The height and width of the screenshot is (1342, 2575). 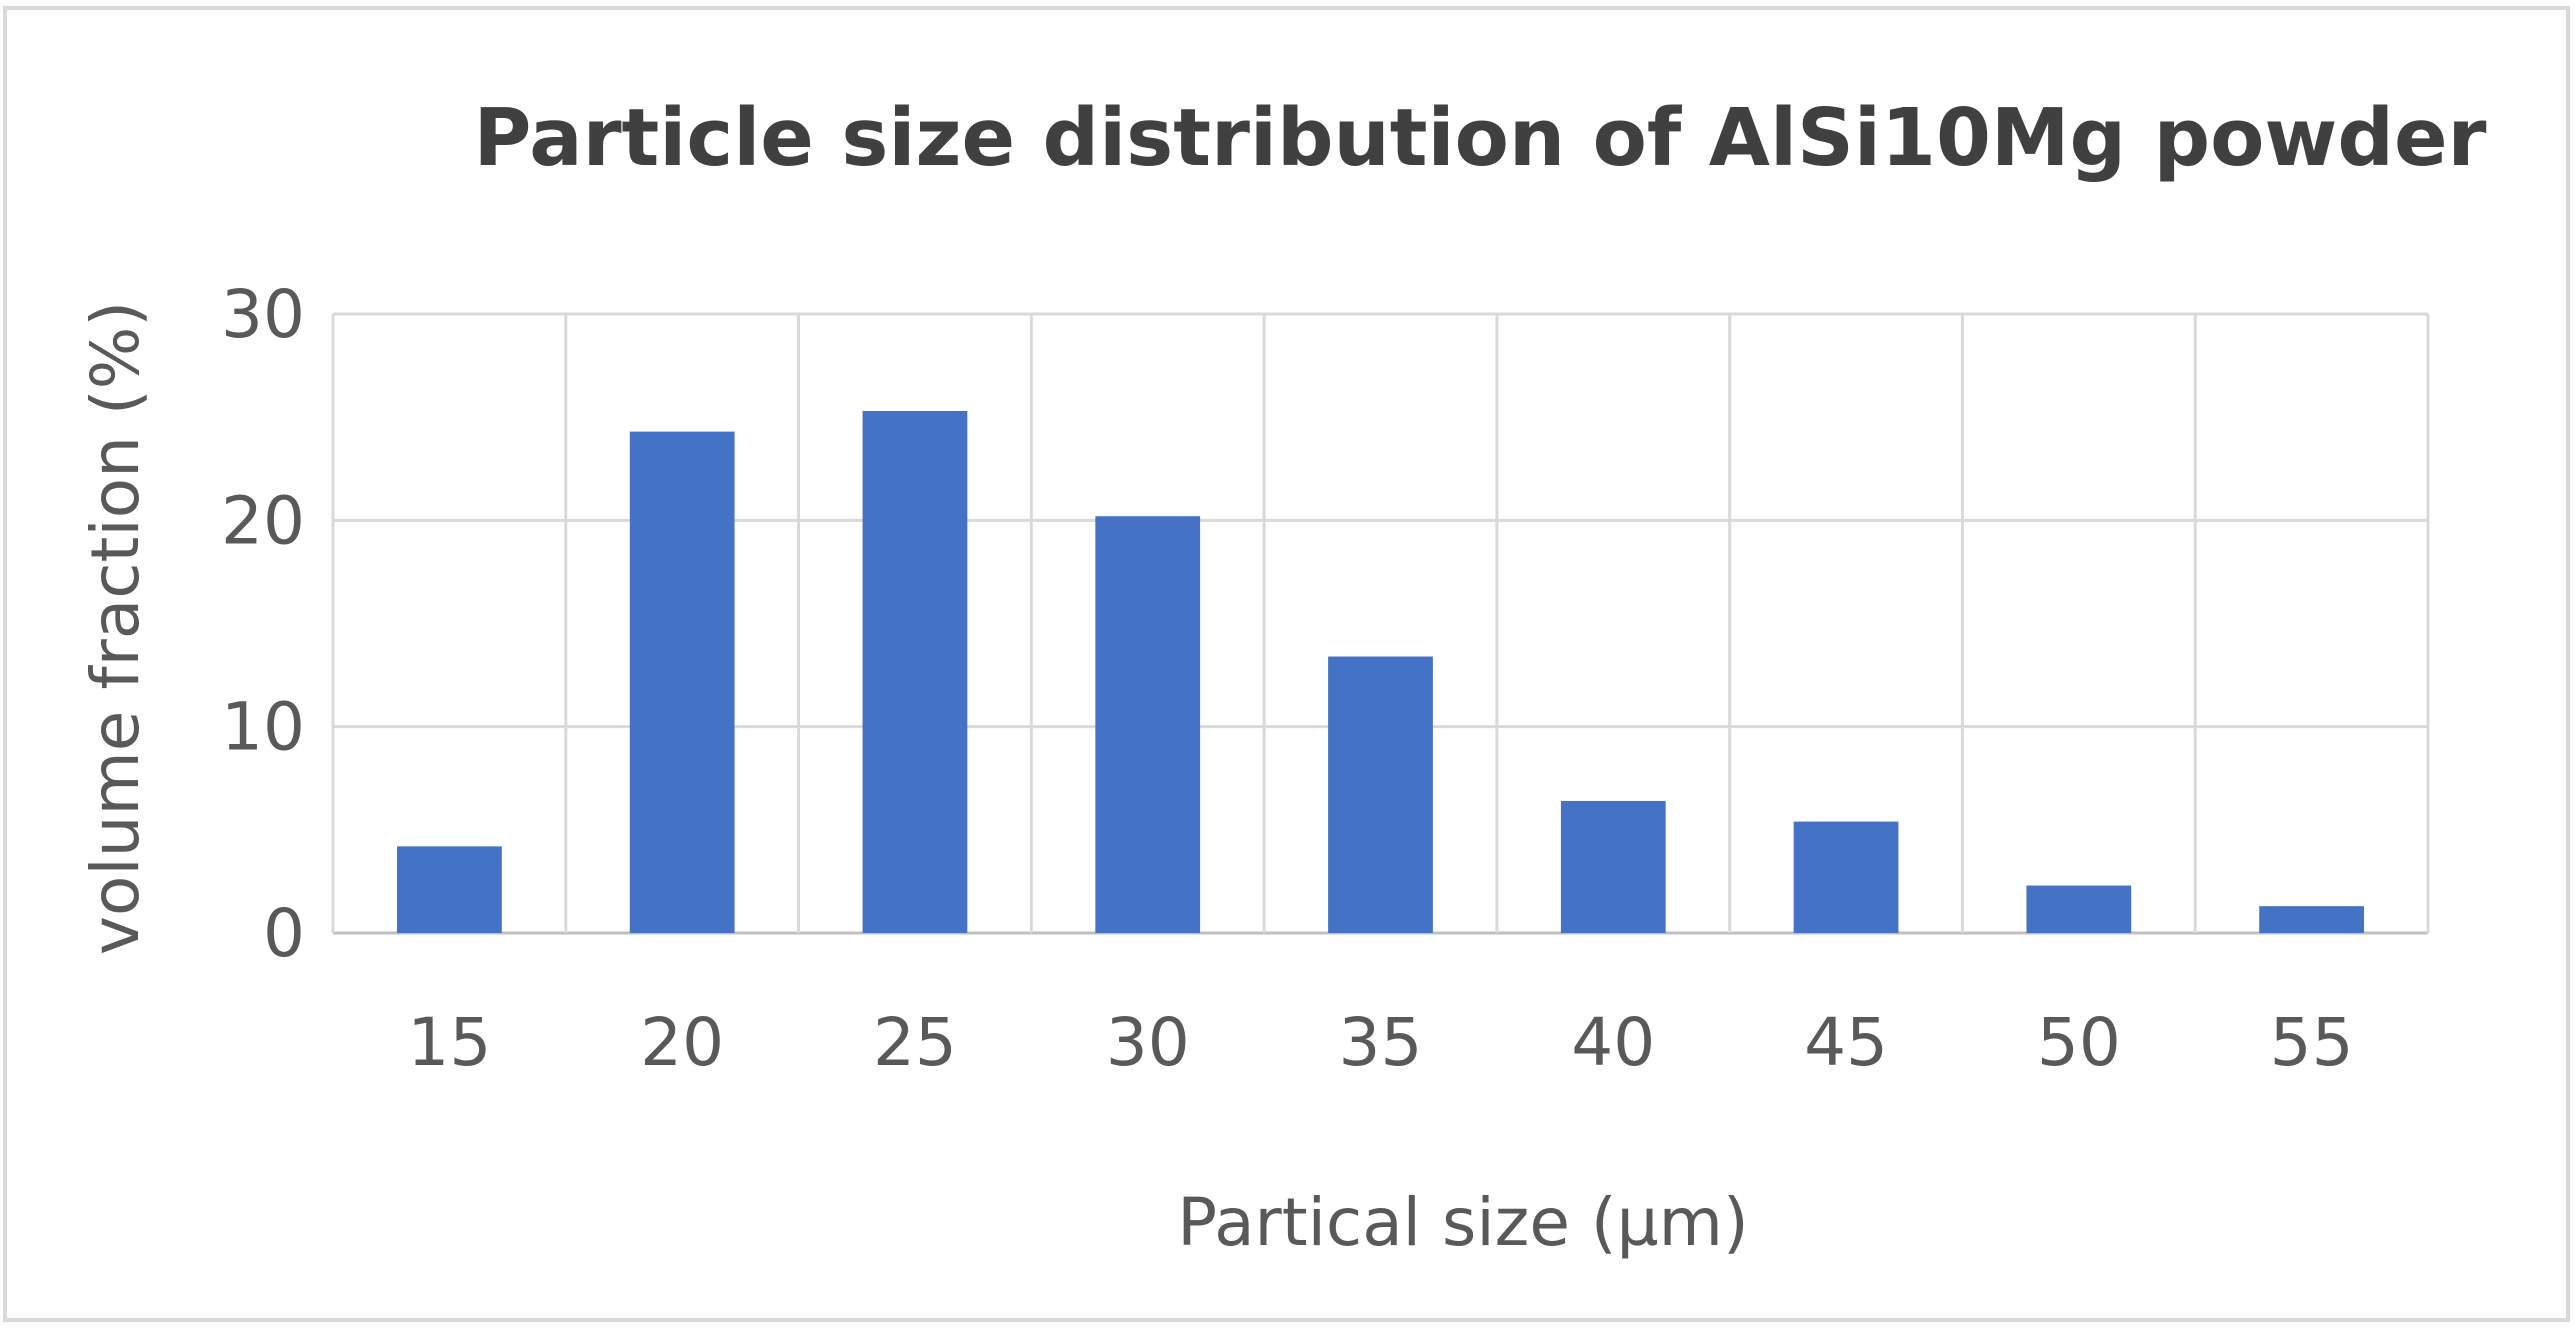 What do you see at coordinates (263, 727) in the screenshot?
I see `y-tick-label: 10` at bounding box center [263, 727].